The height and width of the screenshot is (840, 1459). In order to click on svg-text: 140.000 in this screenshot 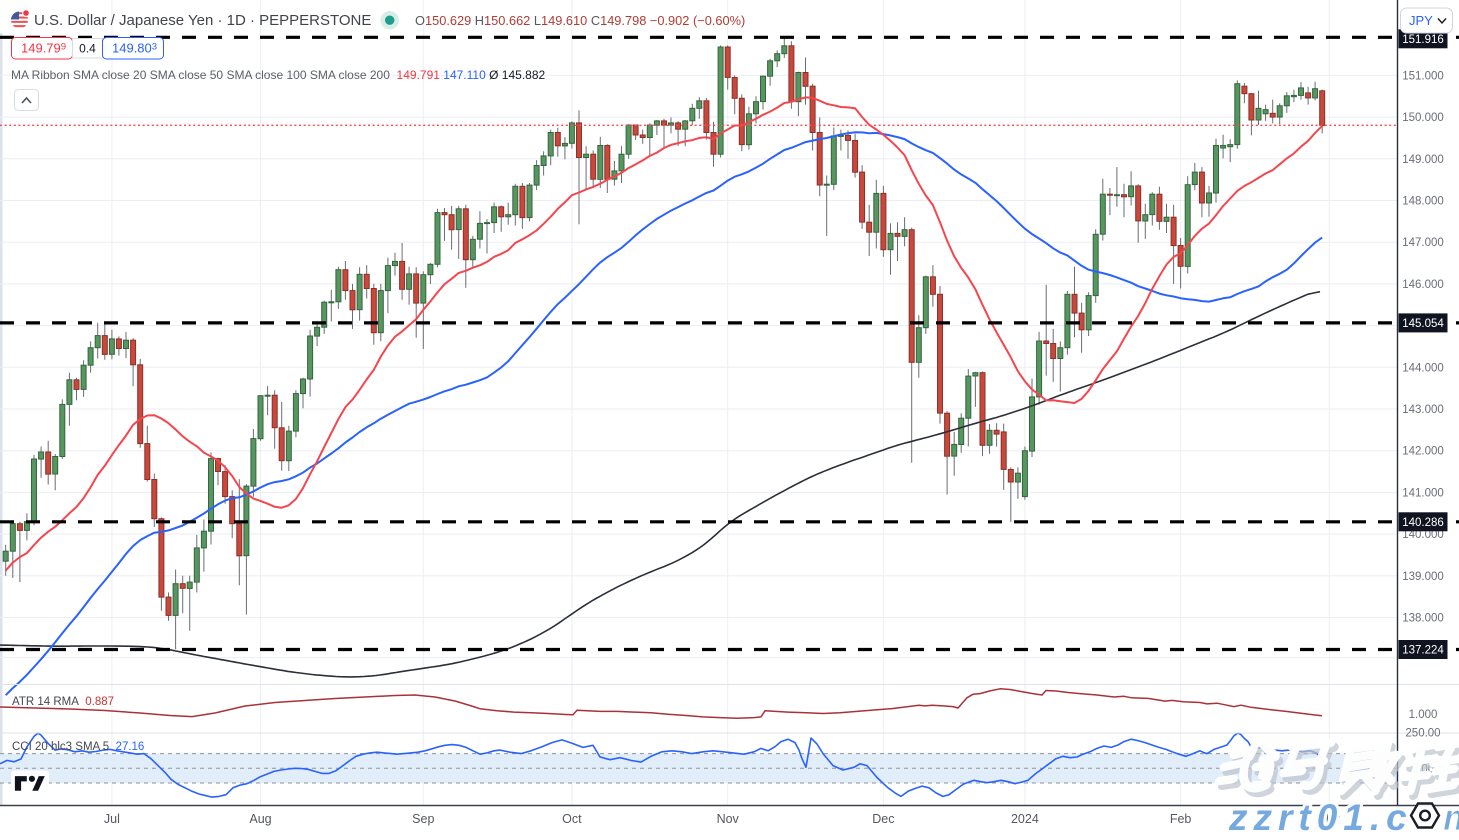, I will do `click(1423, 535)`.